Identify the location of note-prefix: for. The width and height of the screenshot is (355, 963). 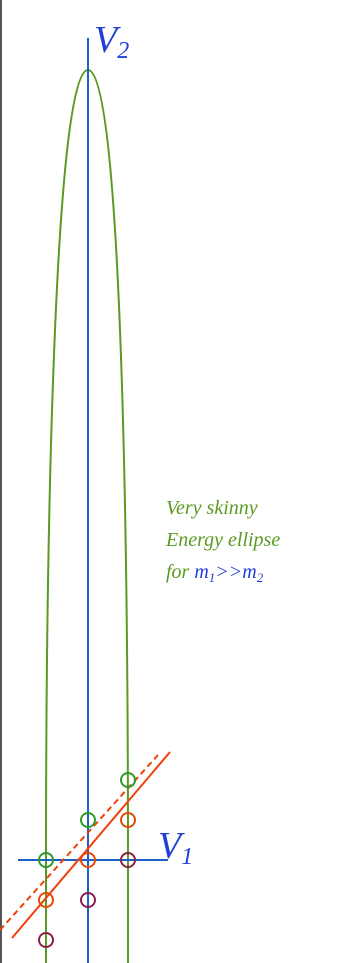
(180, 572).